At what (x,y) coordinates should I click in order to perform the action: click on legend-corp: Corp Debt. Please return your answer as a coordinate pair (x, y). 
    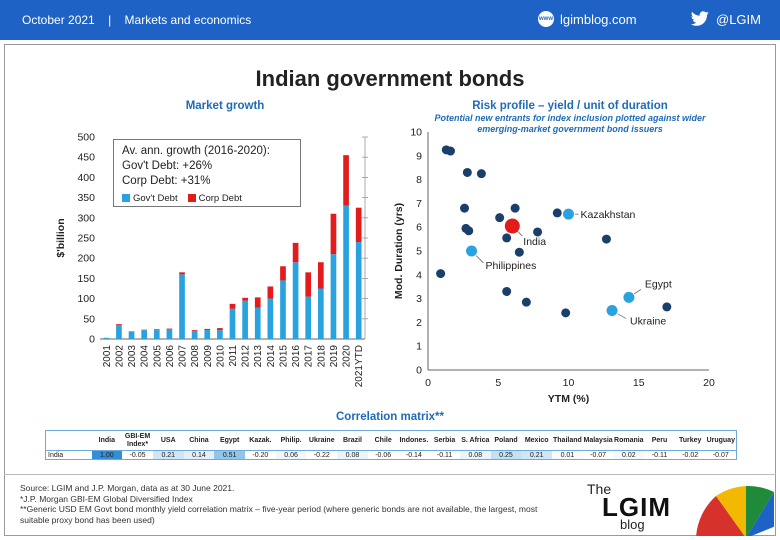
    Looking at the image, I should click on (214, 198).